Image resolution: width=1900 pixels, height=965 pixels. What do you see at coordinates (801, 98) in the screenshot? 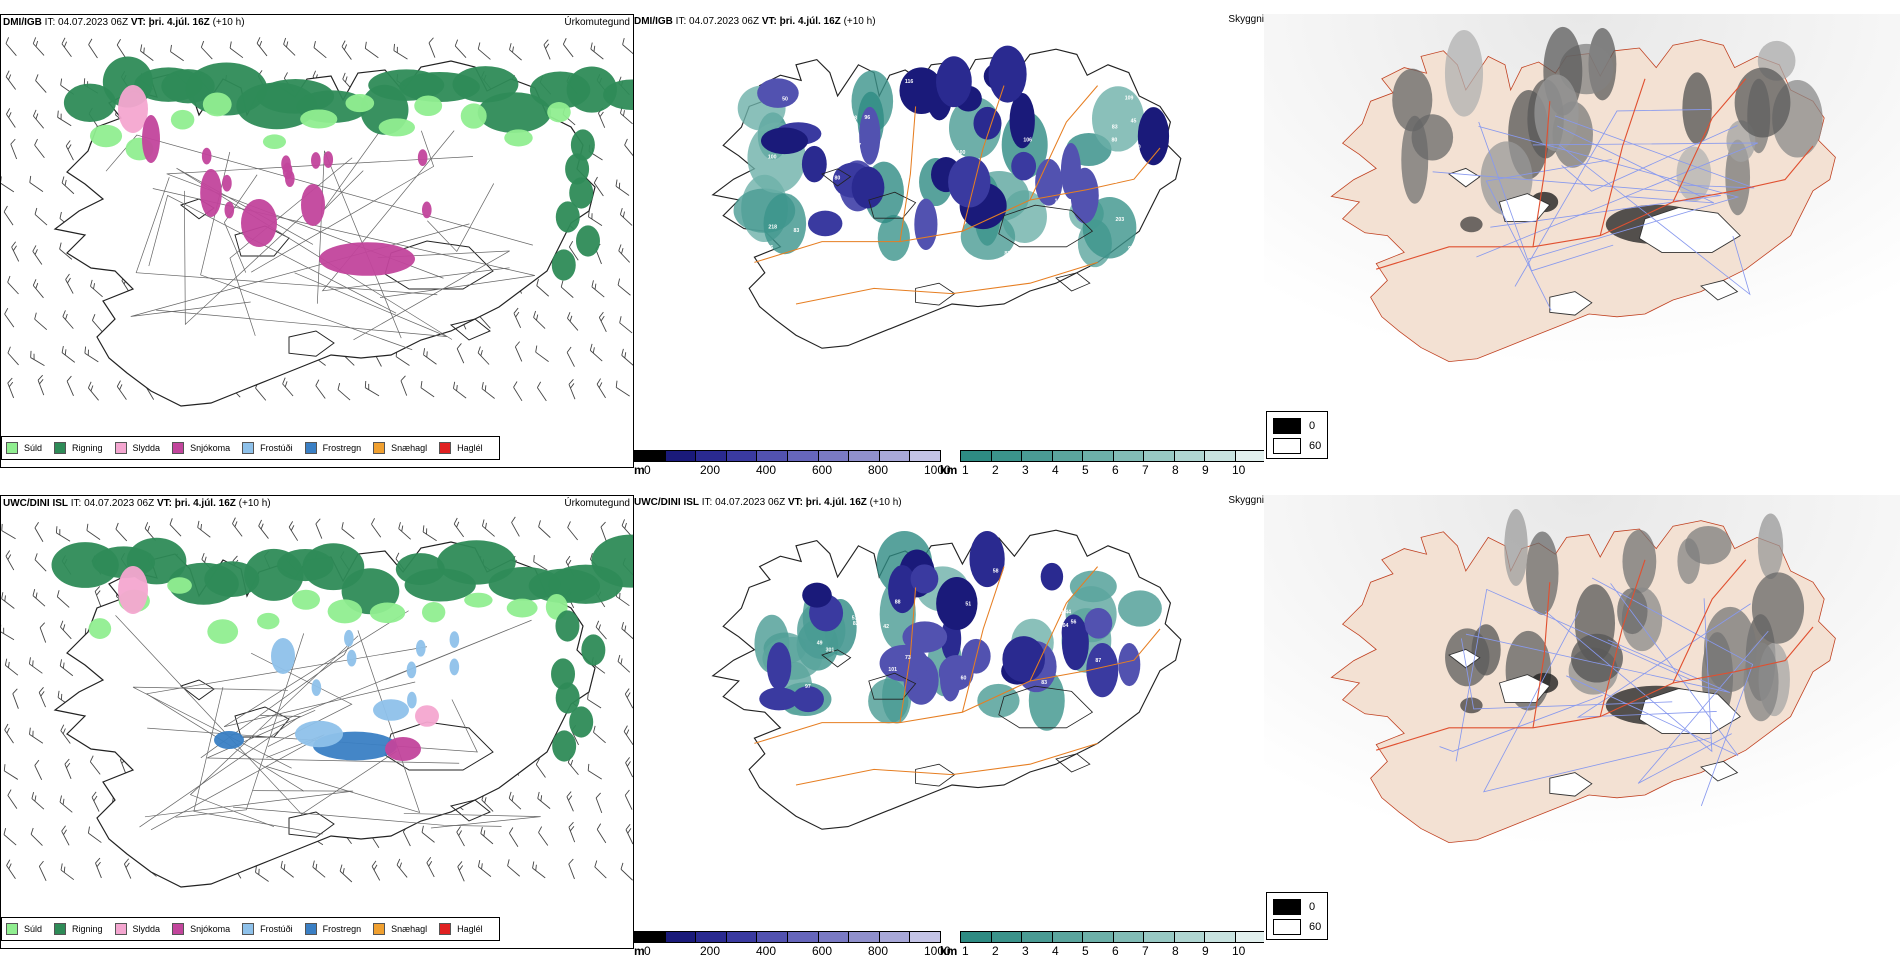
I see `visibility-label: 48` at bounding box center [801, 98].